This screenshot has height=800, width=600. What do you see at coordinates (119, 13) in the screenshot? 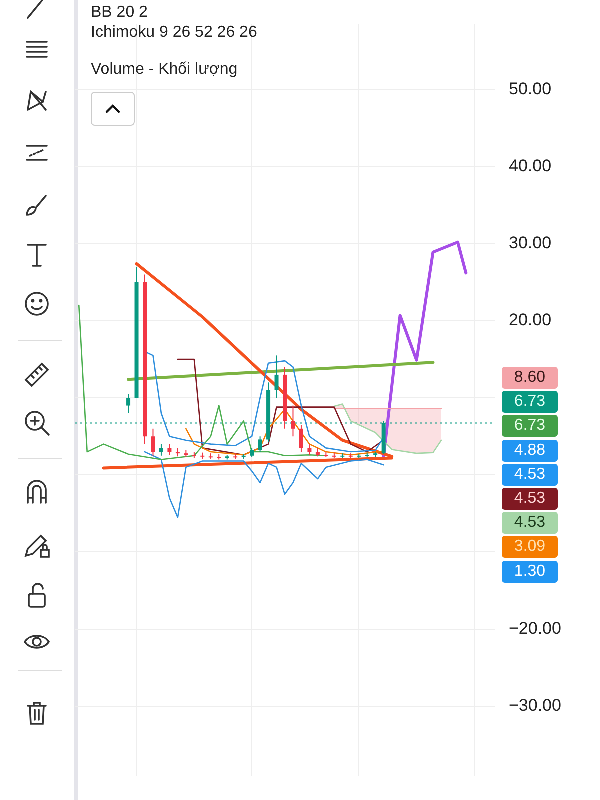
I see `text: BB 20 2` at bounding box center [119, 13].